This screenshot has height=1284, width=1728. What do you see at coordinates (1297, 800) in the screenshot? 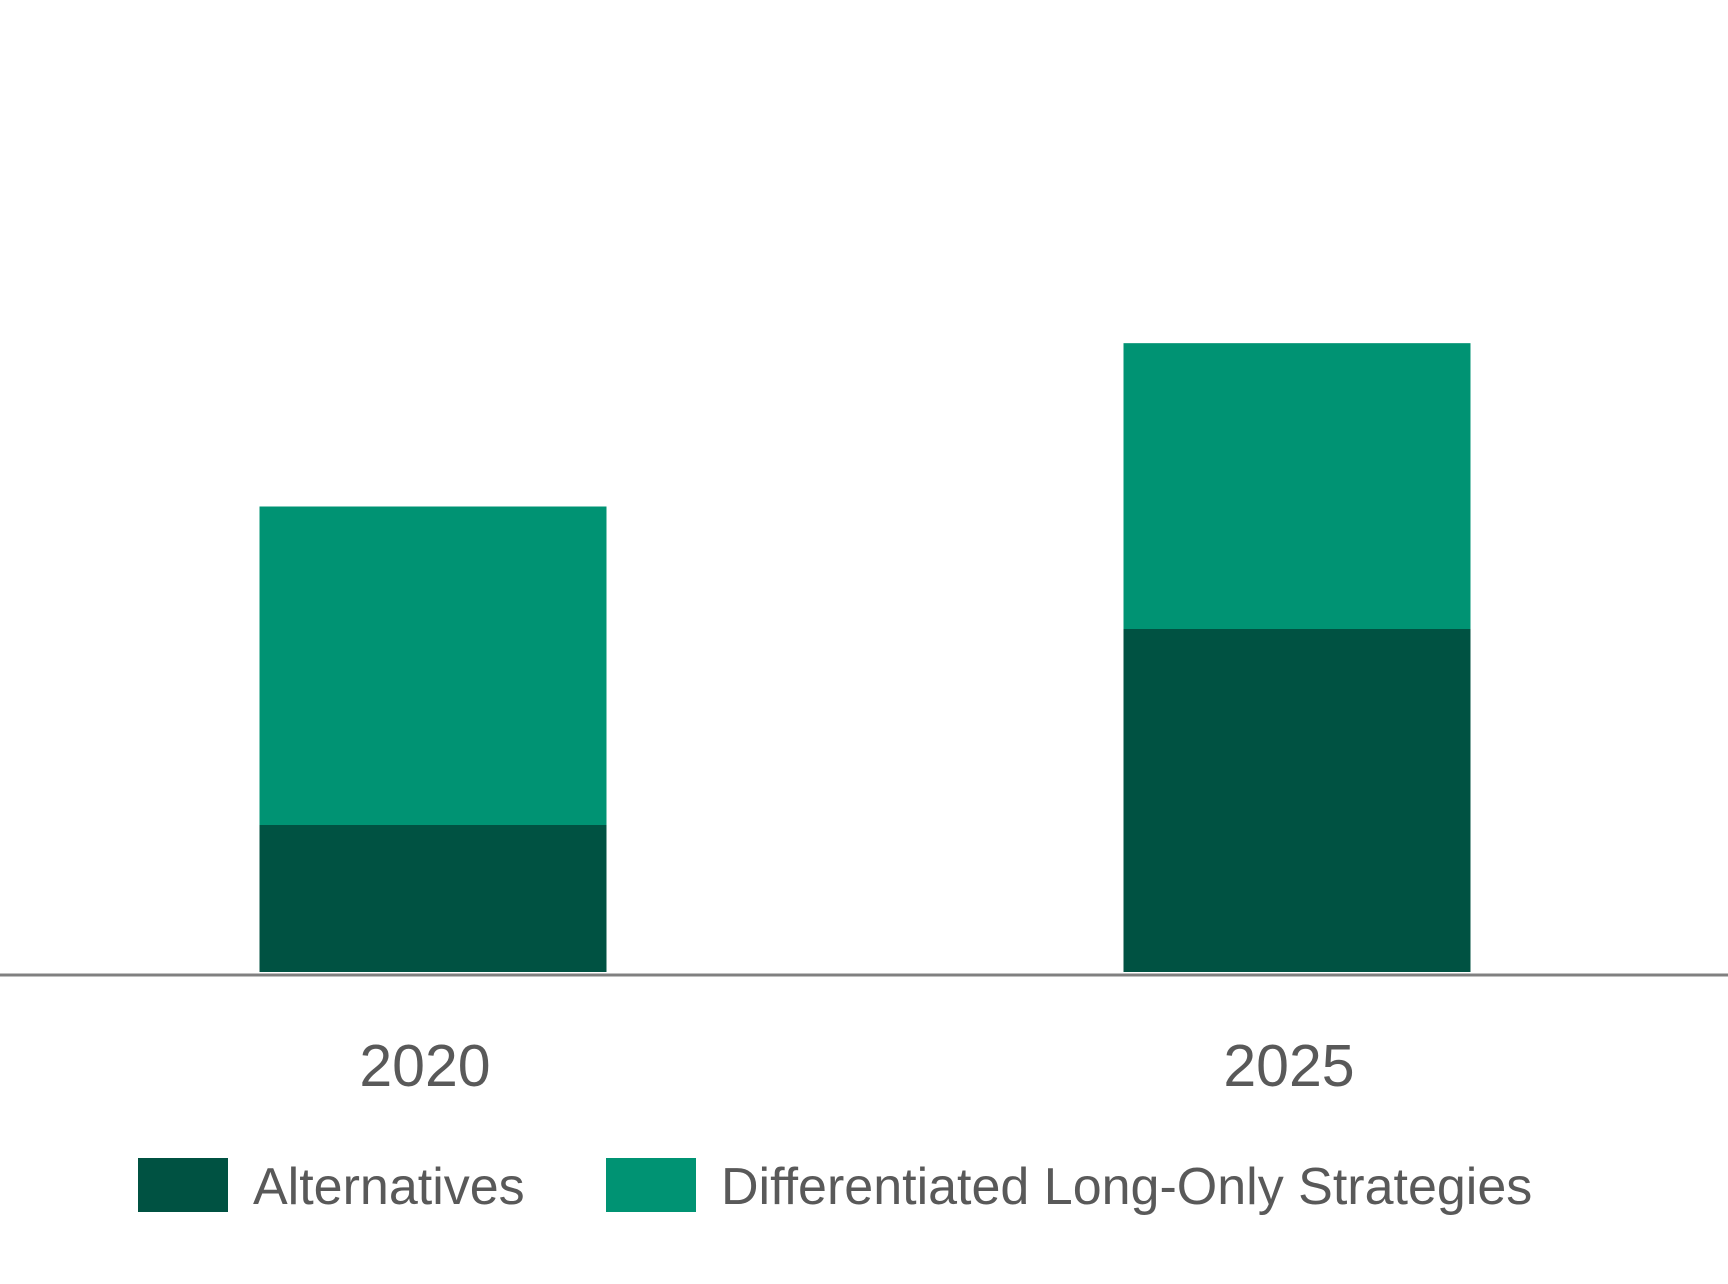
I see `bar-segment-2025-alternatives` at bounding box center [1297, 800].